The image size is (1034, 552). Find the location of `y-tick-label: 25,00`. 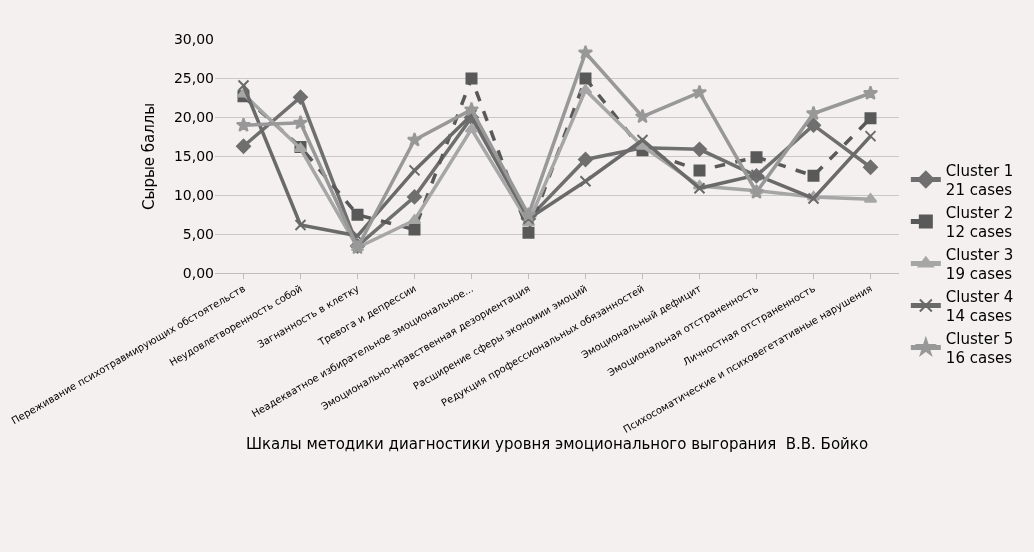

y-tick-label: 25,00 is located at coordinates (193, 78).